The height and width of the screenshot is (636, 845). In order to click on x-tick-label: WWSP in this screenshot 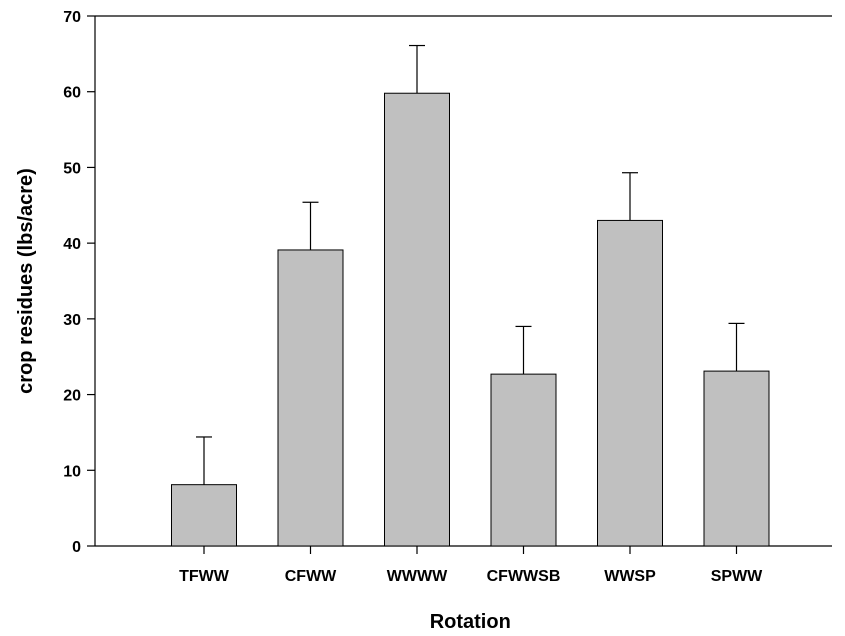, I will do `click(630, 576)`.